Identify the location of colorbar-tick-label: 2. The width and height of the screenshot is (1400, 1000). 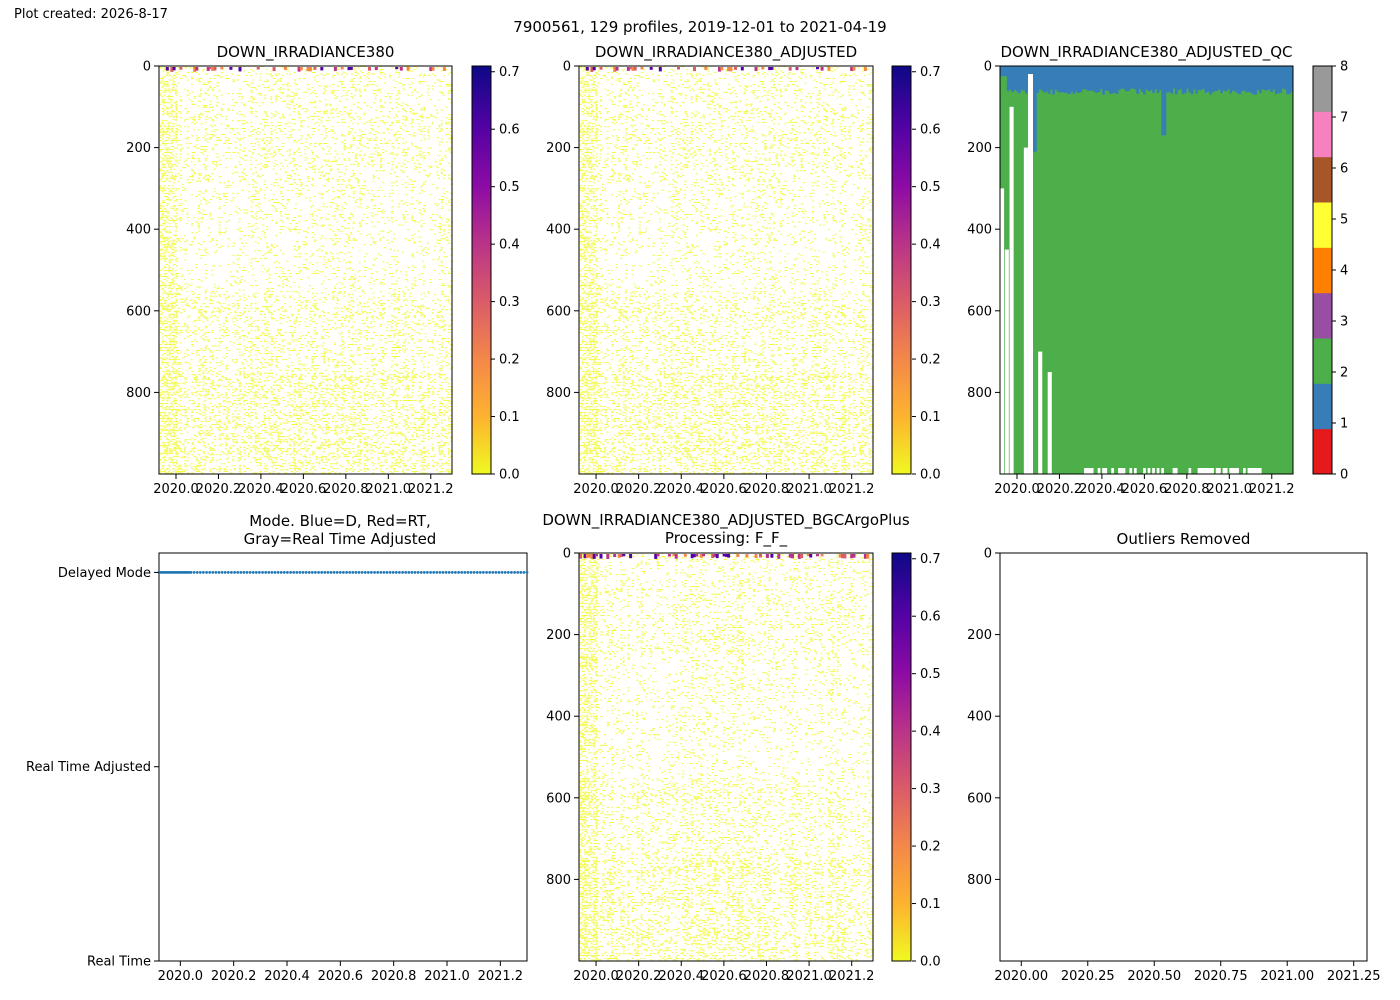
(1344, 373).